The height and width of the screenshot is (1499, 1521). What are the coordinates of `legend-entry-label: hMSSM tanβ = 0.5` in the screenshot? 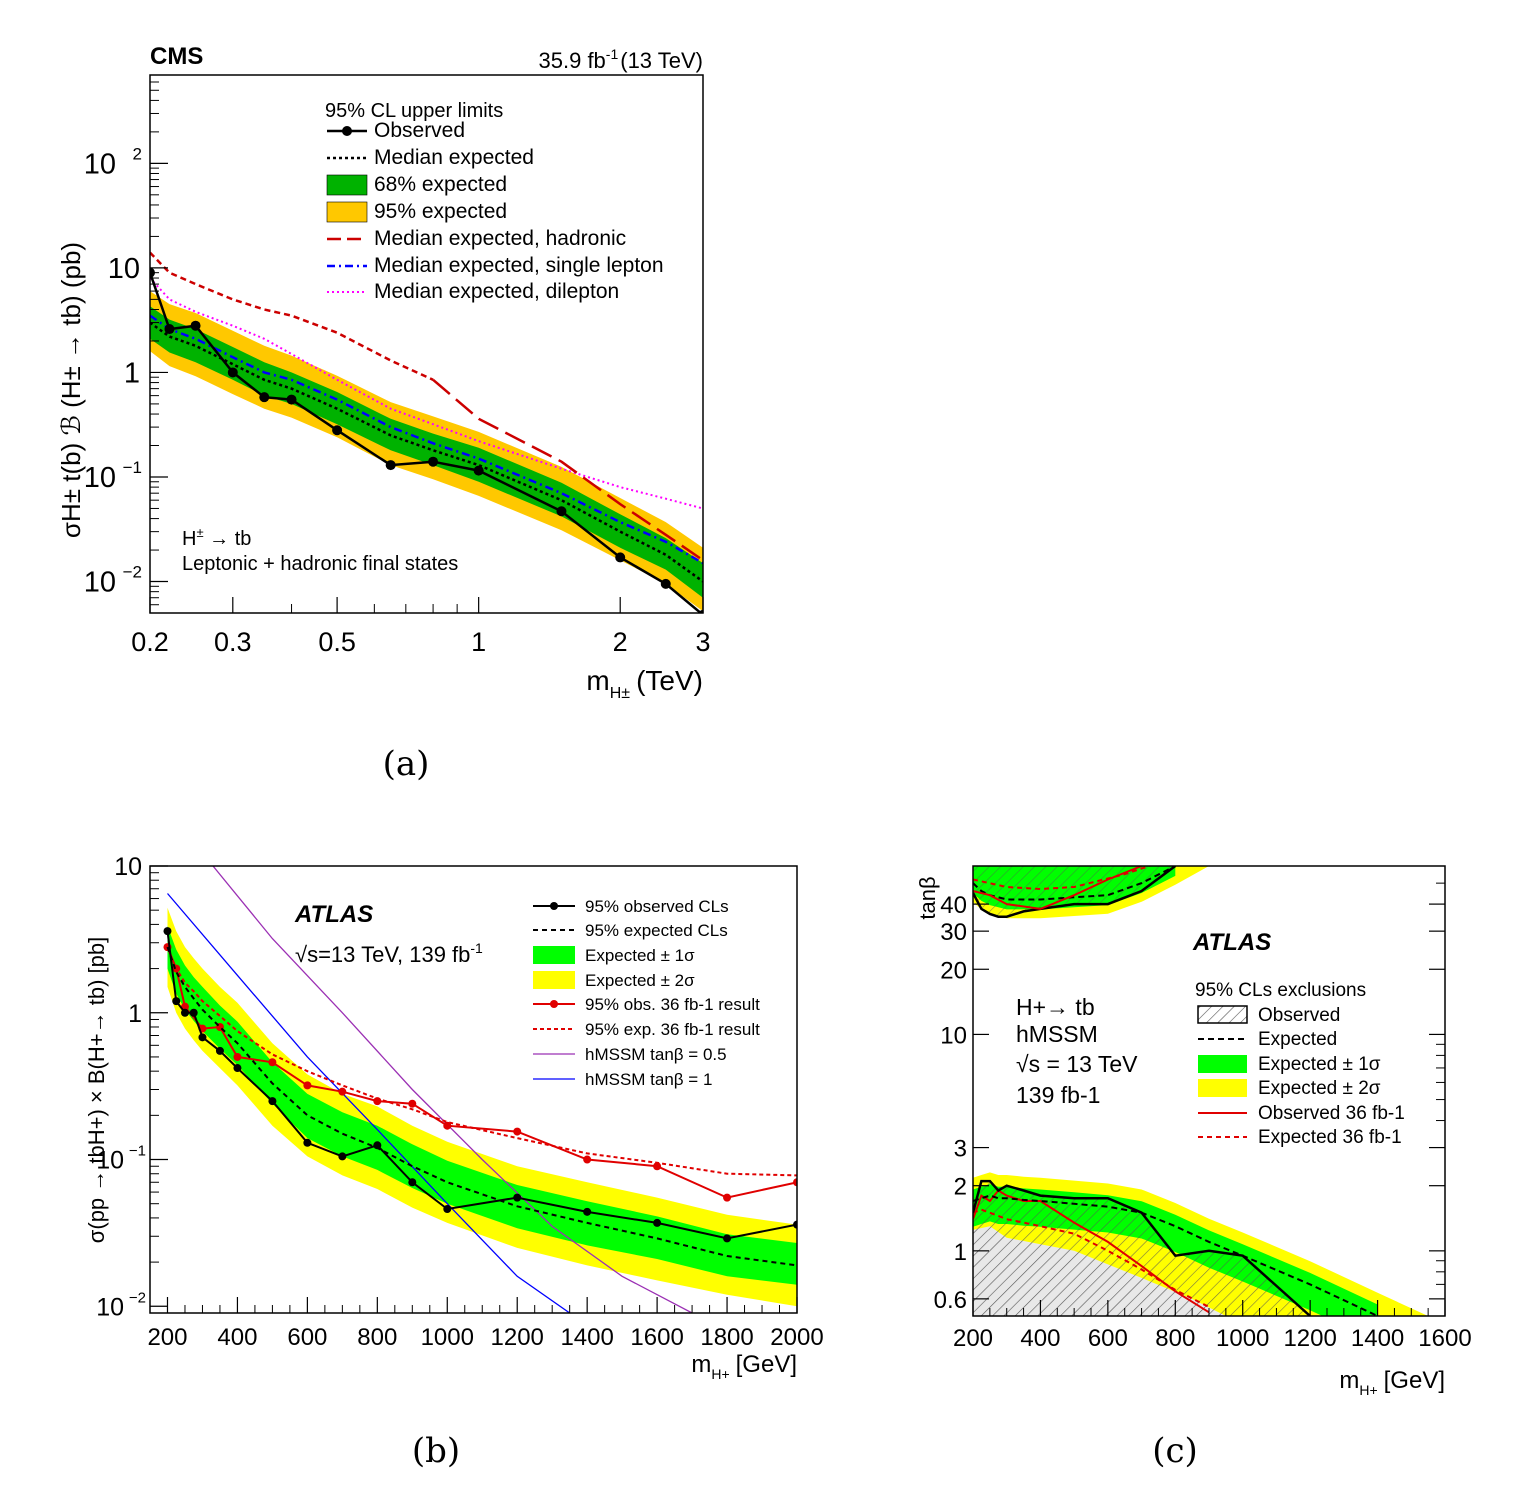 It's located at (656, 1054).